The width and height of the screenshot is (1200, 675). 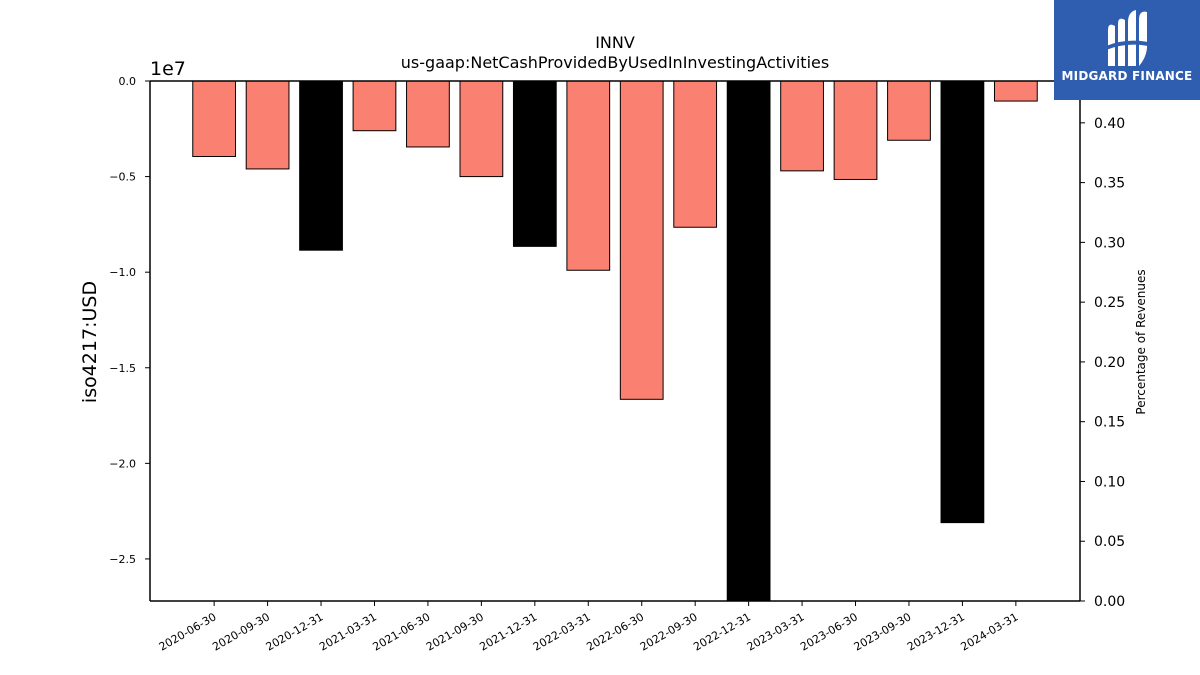 What do you see at coordinates (1109, 363) in the screenshot?
I see `y2-tick-label: 0.20` at bounding box center [1109, 363].